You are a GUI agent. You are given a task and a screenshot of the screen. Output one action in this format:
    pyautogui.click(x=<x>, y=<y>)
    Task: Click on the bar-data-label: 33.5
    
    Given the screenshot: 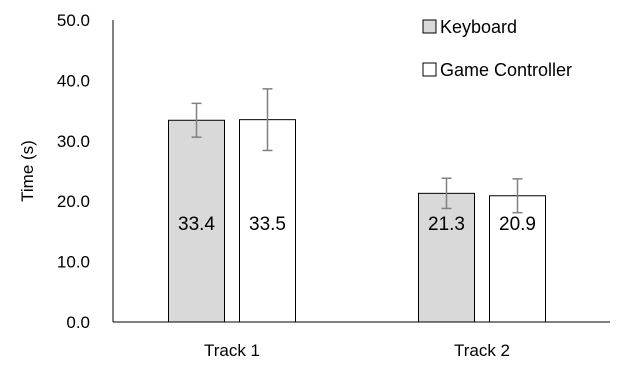 What is the action you would take?
    pyautogui.click(x=267, y=224)
    